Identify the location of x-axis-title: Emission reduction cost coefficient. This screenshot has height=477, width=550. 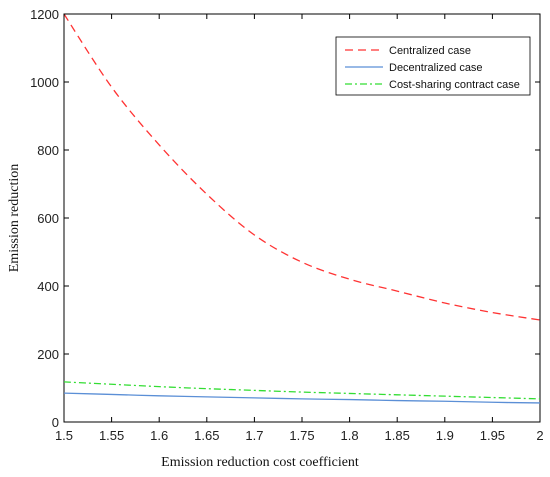
(260, 462).